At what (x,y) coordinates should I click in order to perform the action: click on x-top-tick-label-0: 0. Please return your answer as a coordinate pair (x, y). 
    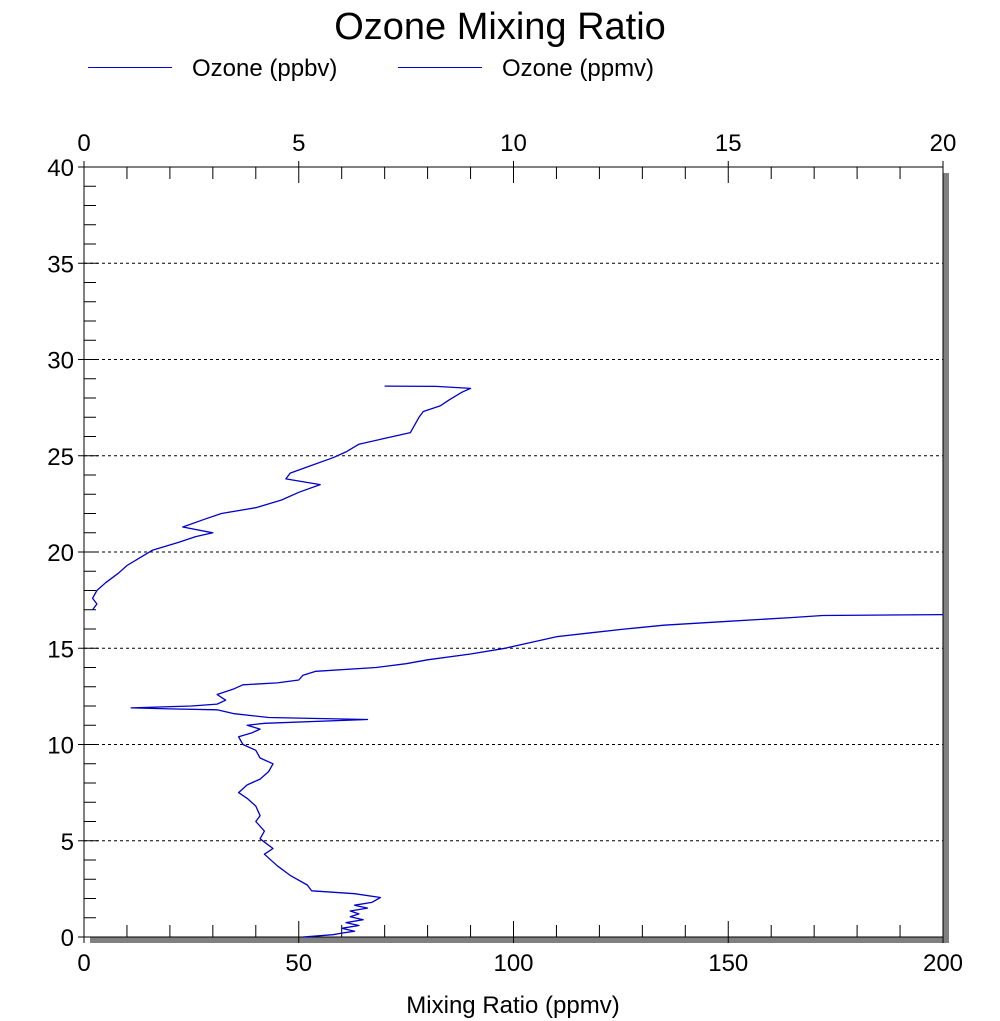
    Looking at the image, I should click on (83, 143).